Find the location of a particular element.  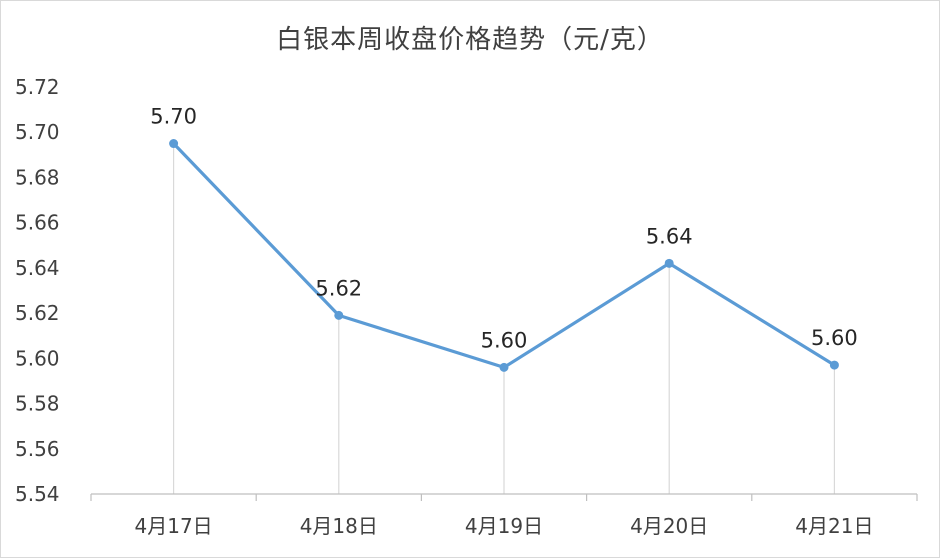

x-tick-label: 4月17日 is located at coordinates (174, 526).